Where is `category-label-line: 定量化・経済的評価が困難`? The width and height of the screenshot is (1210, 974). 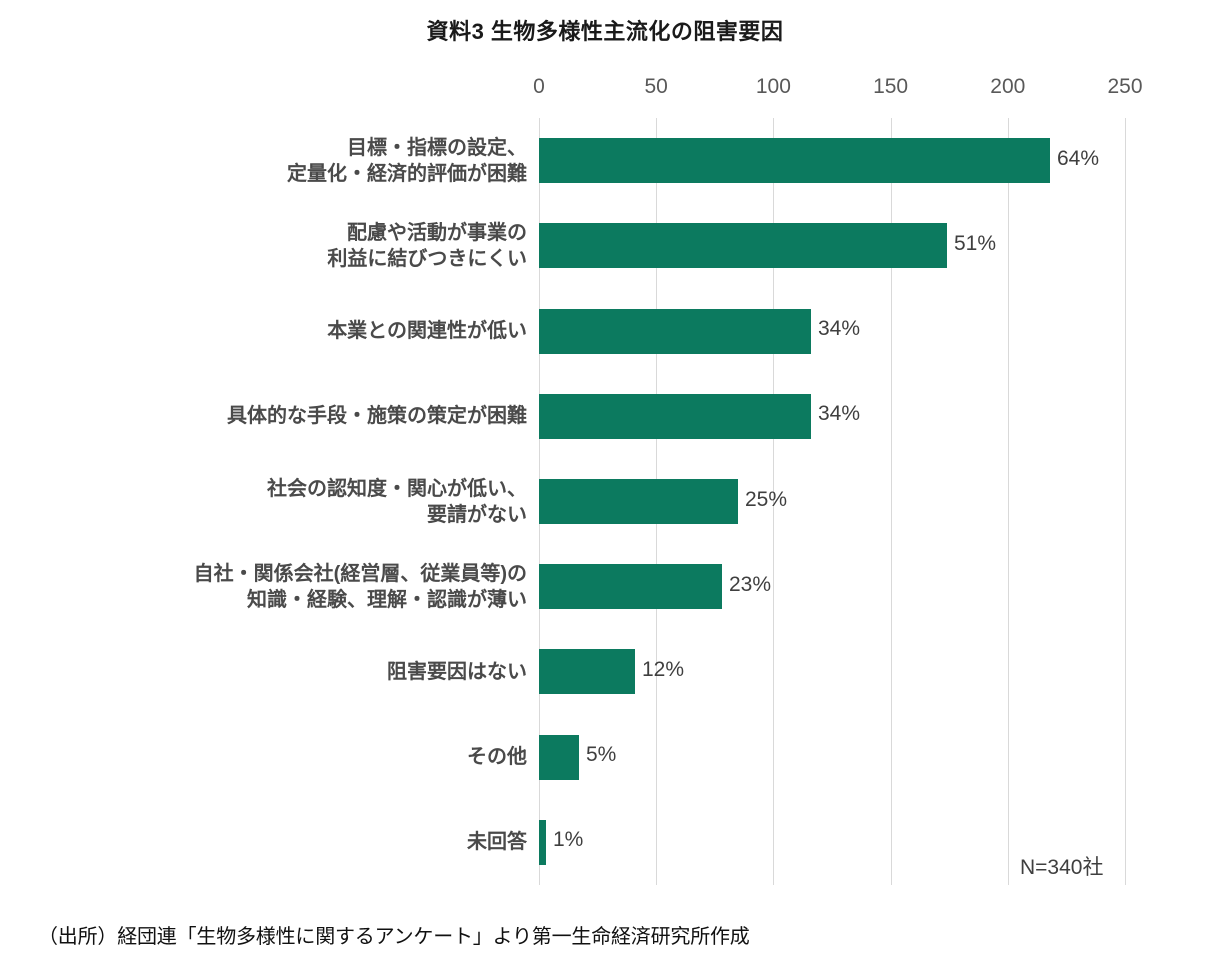
category-label-line: 定量化・経済的評価が困難 is located at coordinates (407, 173).